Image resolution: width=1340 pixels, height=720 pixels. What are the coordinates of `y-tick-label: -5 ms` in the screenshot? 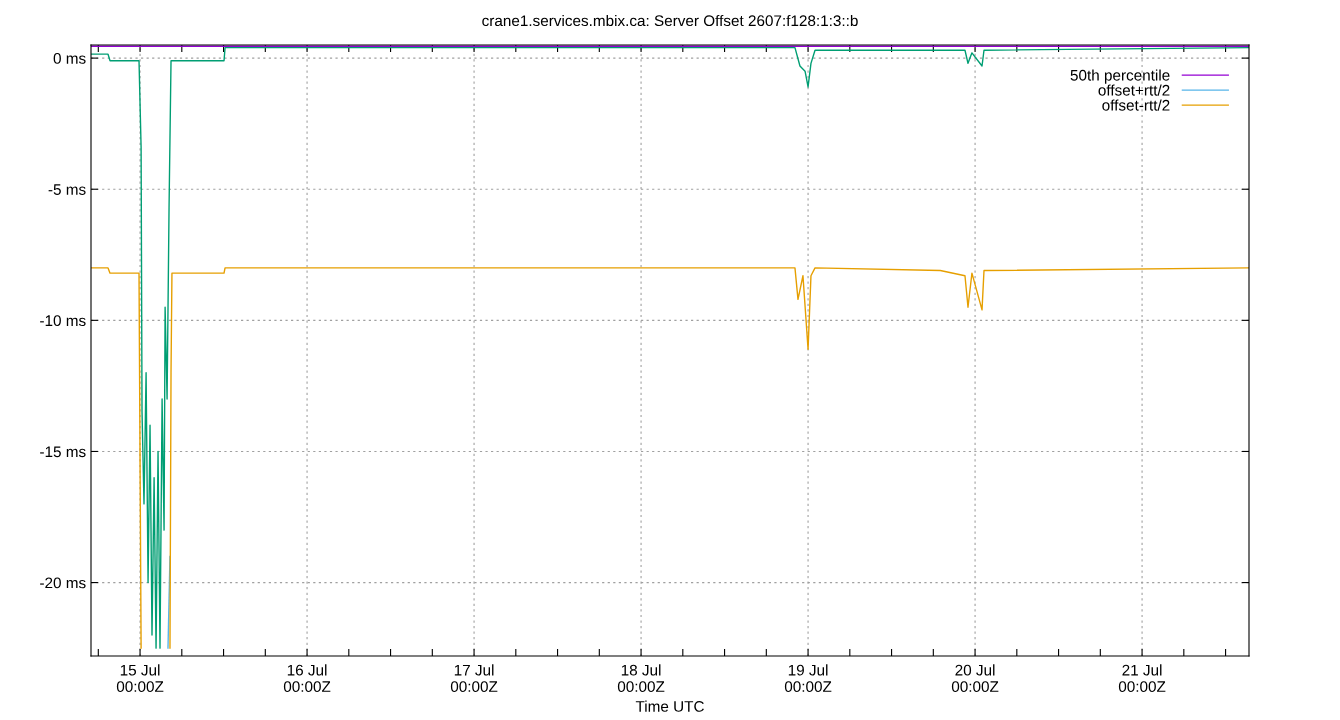 It's located at (67, 189).